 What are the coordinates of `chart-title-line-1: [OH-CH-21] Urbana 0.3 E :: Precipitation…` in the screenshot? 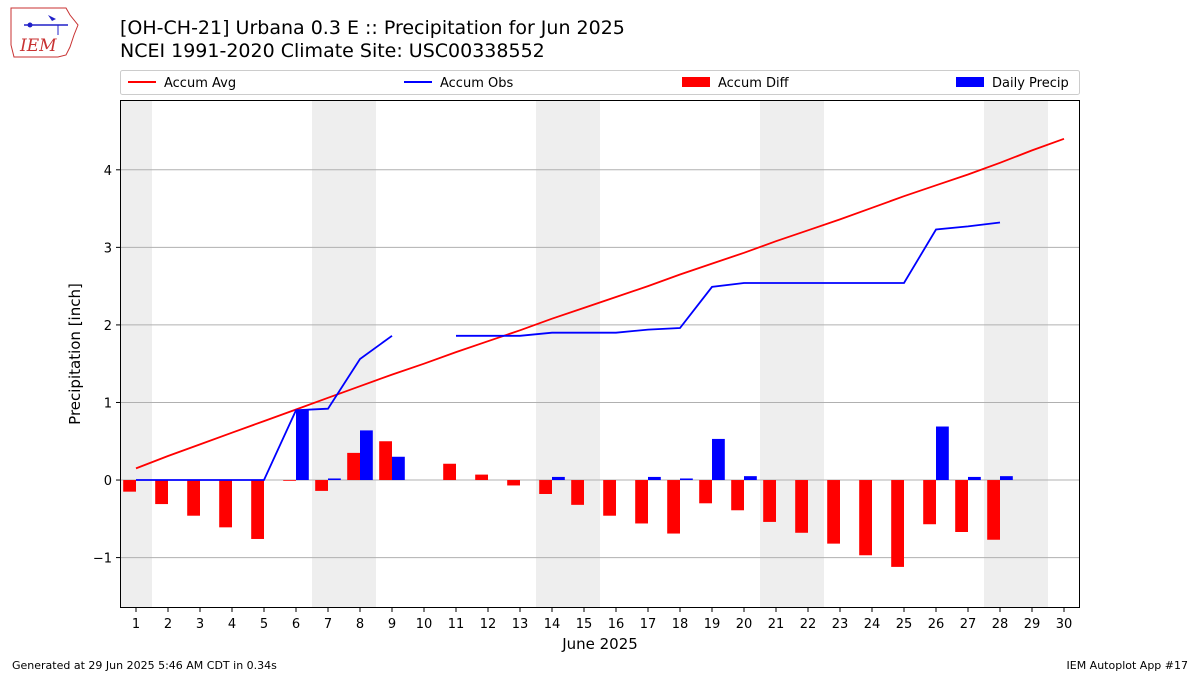 It's located at (372, 28).